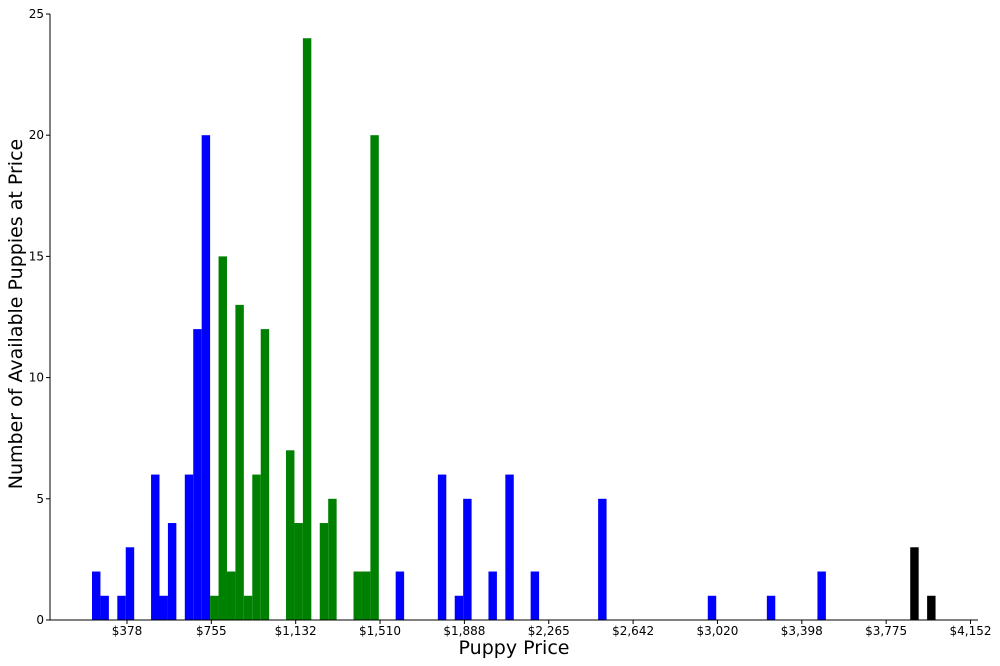  I want to click on y-tick-label: 15, so click(36, 256).